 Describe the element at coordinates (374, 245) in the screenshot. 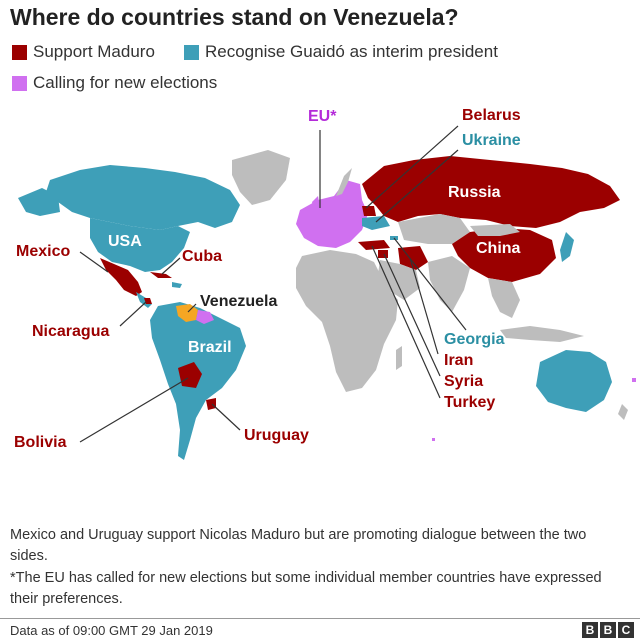

I see `turkey-shape` at that location.